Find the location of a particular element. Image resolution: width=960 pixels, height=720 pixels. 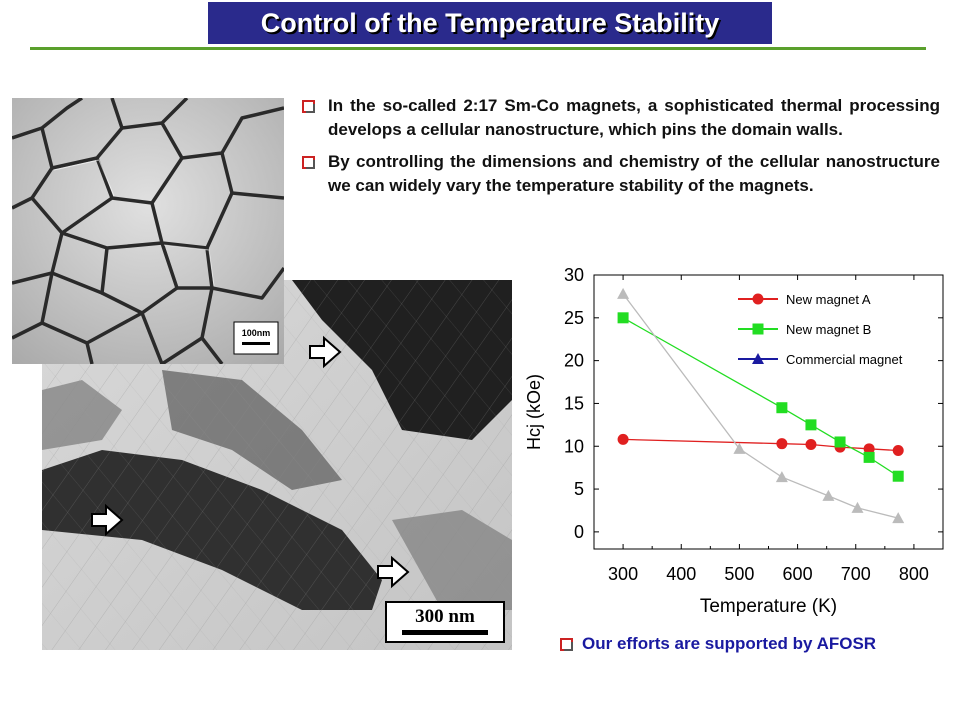

scale-bar-label: 100nm is located at coordinates (256, 333).